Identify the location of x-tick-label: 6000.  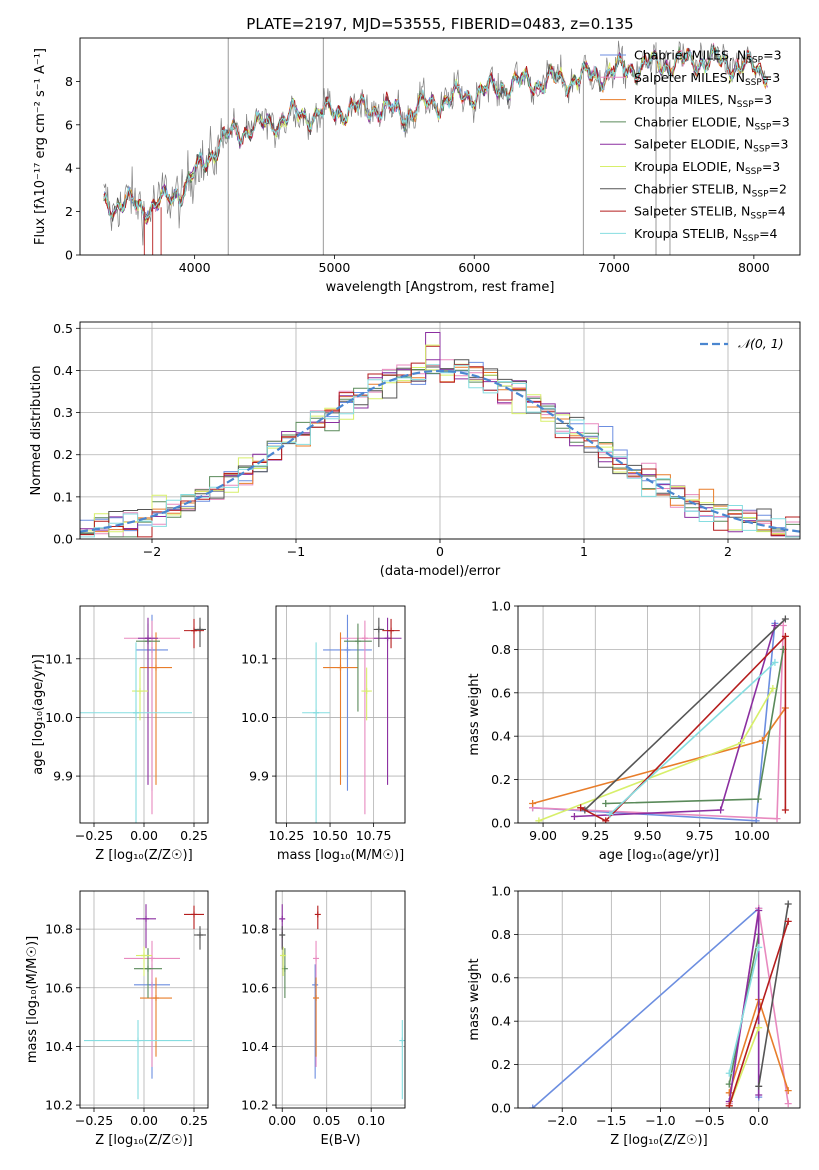
(474, 267).